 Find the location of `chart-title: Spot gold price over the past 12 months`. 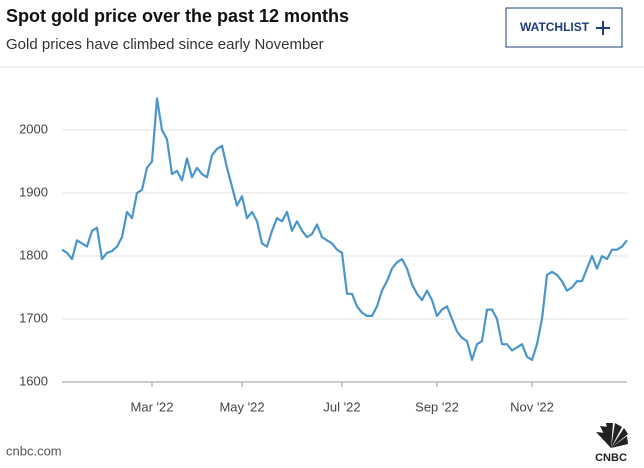

chart-title: Spot gold price over the past 12 months is located at coordinates (177, 16).